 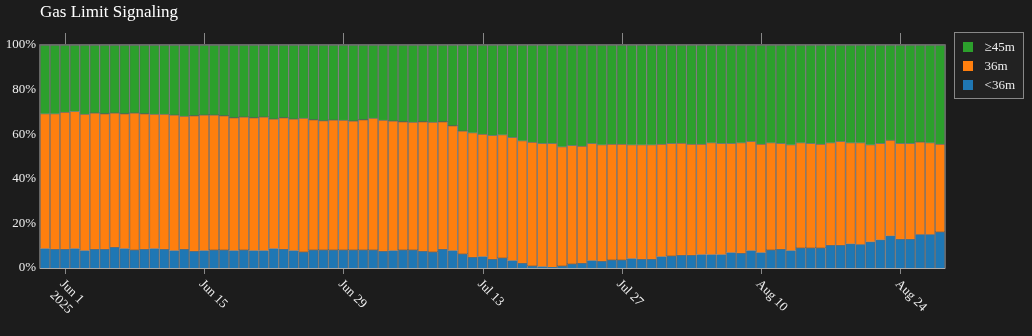 I want to click on x-tick-label: Jul 27, so click(x=631, y=292).